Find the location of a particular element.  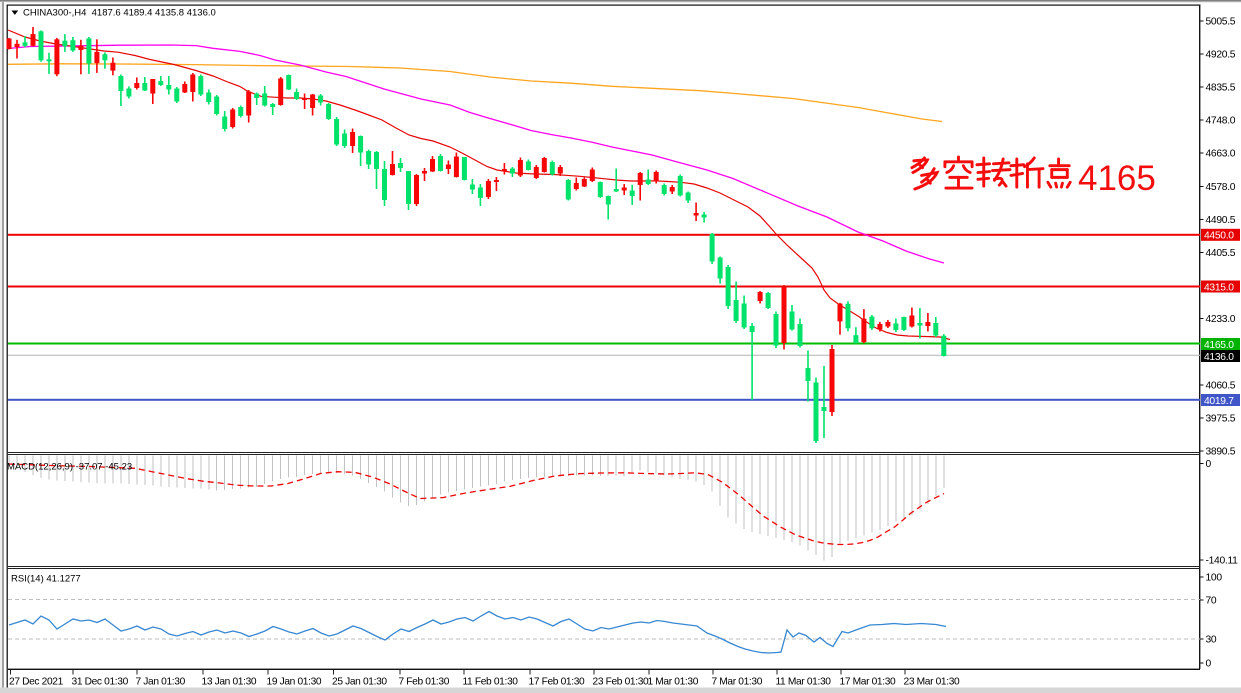

svg-text: 19 Jan 01:30 is located at coordinates (294, 681).